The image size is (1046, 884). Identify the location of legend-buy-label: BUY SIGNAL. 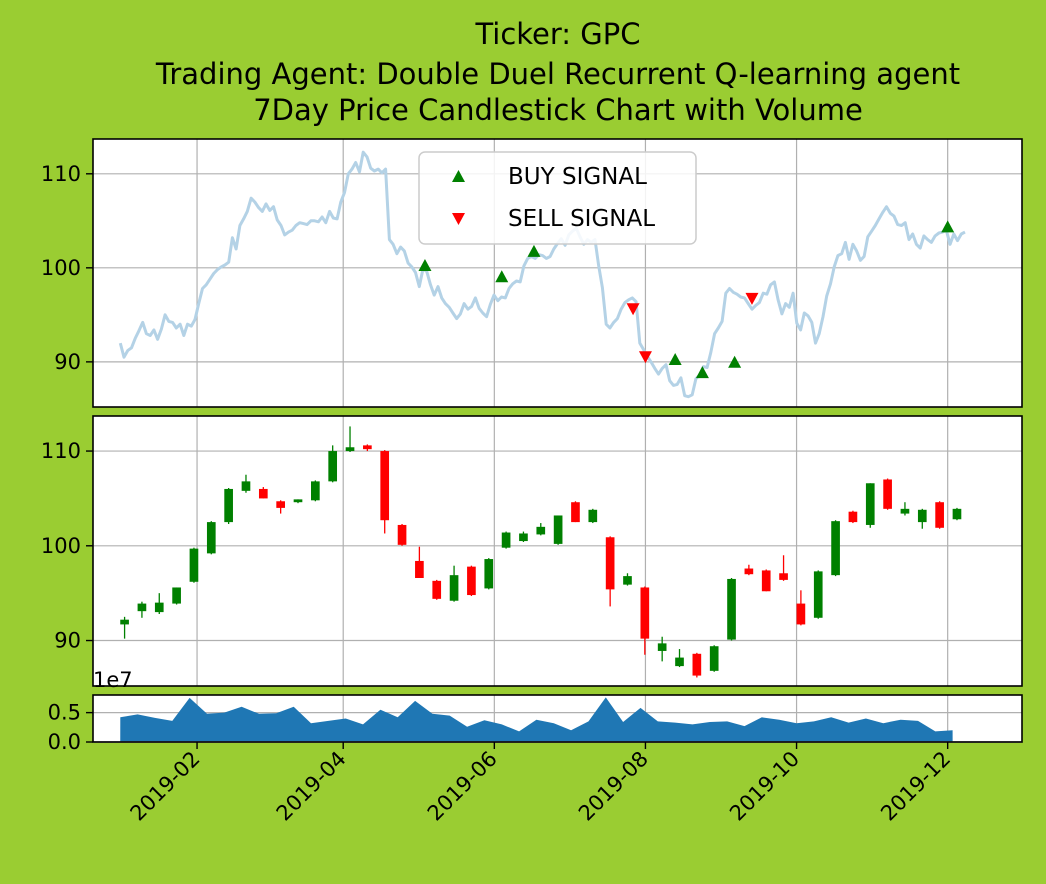
(577, 177).